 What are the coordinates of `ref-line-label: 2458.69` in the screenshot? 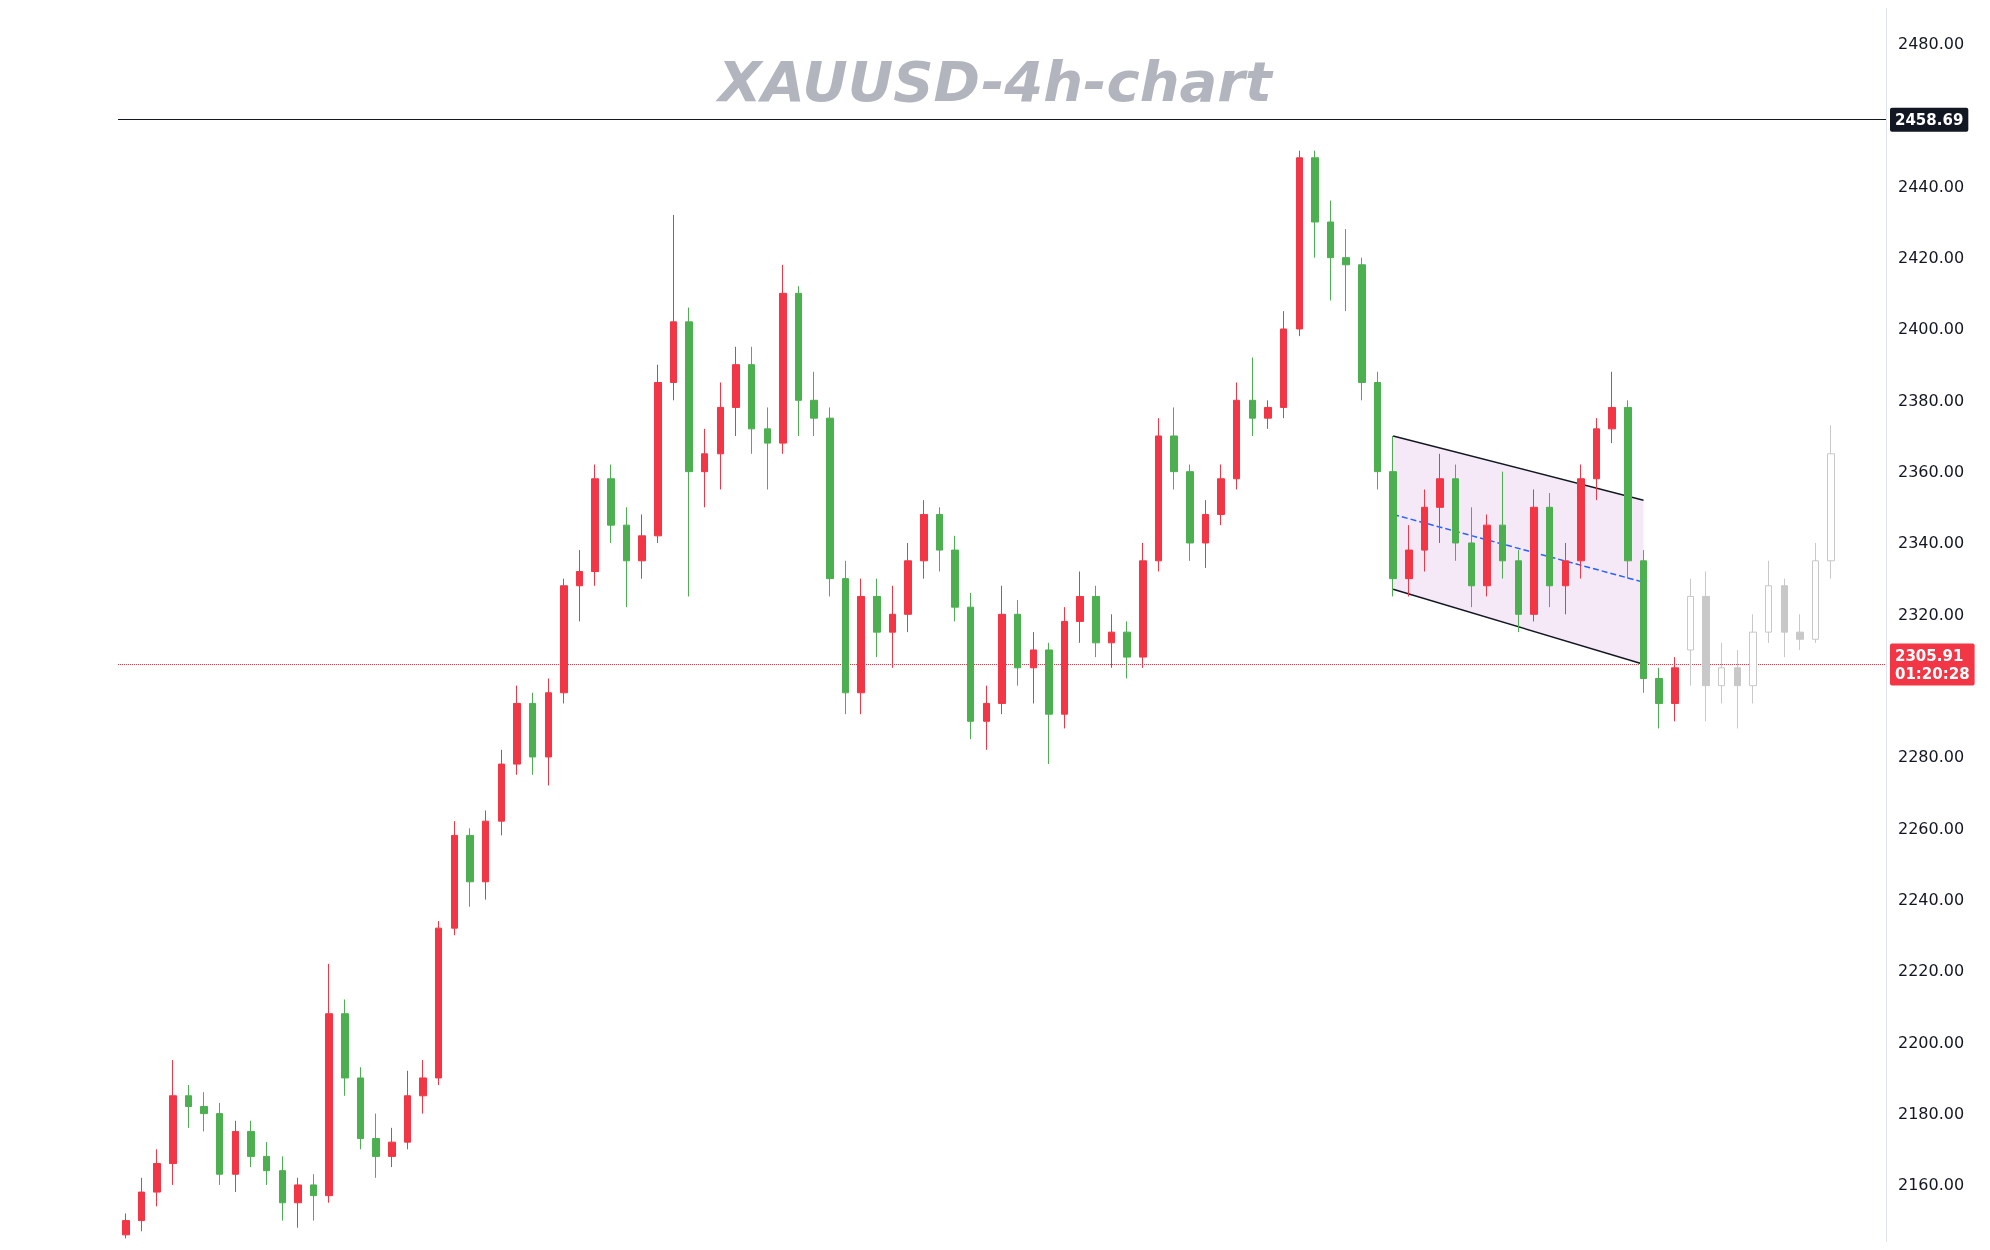 It's located at (1929, 119).